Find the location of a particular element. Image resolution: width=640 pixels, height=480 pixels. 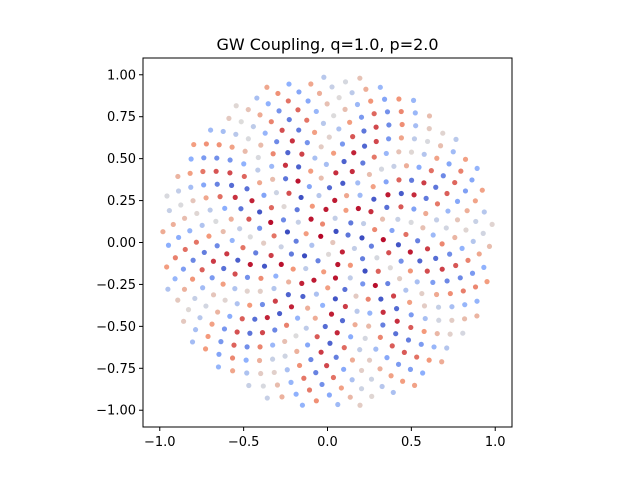

y-axis: −1.00 −0.75 −0.50 −0.25 0.00 0.25 0.50 0.75 1.00 is located at coordinates (119, 243).